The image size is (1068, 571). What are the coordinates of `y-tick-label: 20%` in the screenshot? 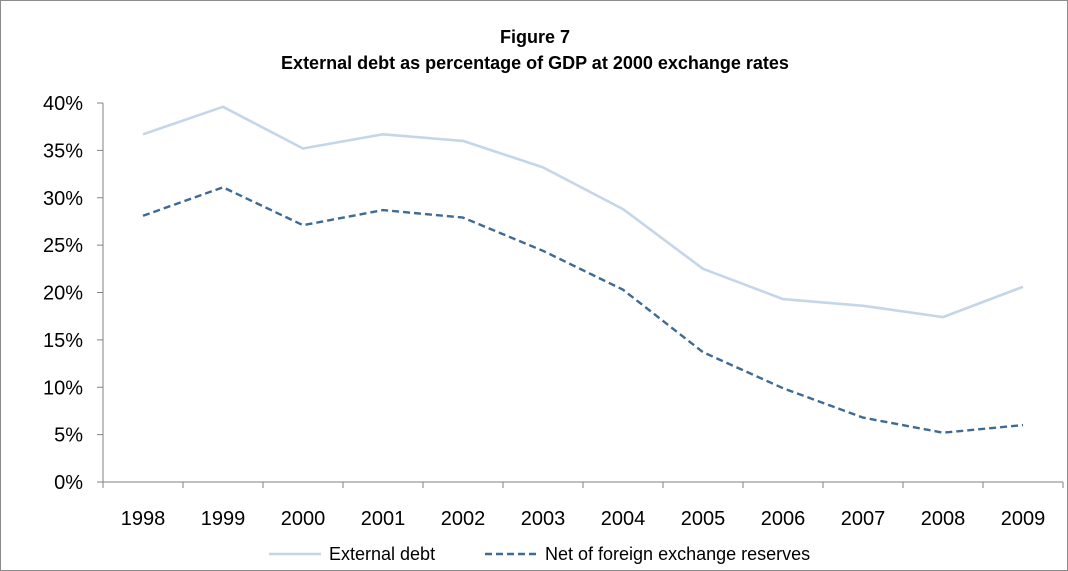 It's located at (63, 294).